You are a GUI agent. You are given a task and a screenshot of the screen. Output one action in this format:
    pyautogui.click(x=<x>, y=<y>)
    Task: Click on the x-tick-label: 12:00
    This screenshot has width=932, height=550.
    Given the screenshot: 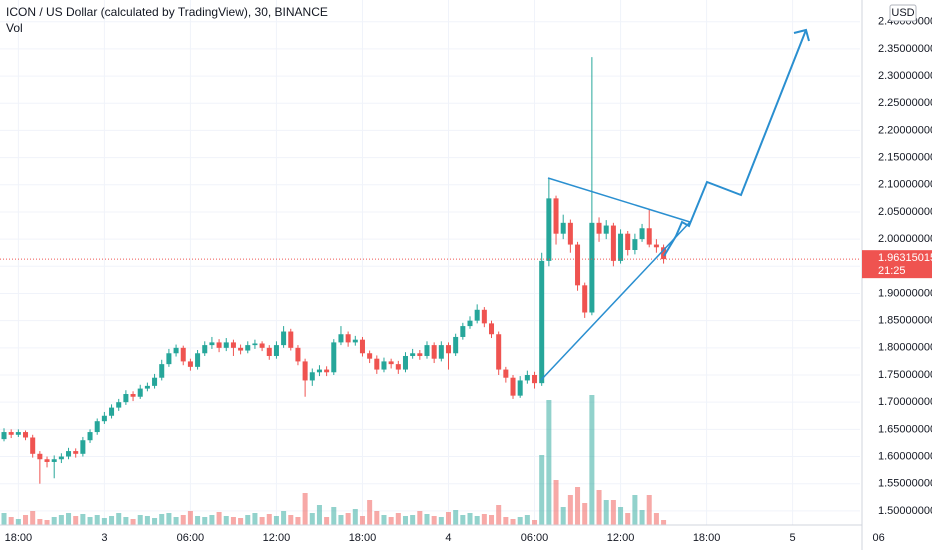 What is the action you would take?
    pyautogui.click(x=621, y=538)
    